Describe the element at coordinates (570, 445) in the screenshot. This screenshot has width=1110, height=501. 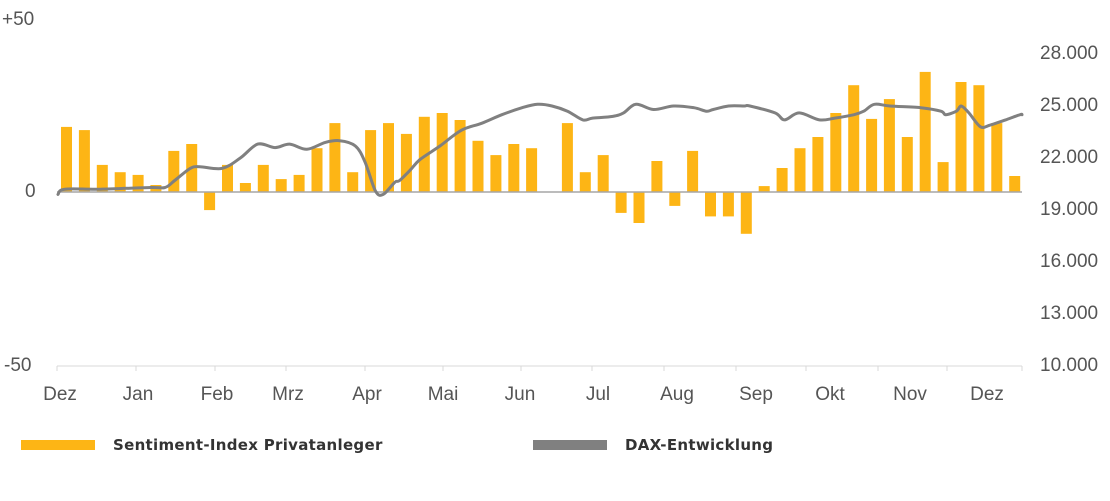
I see `legend-swatch-dax` at that location.